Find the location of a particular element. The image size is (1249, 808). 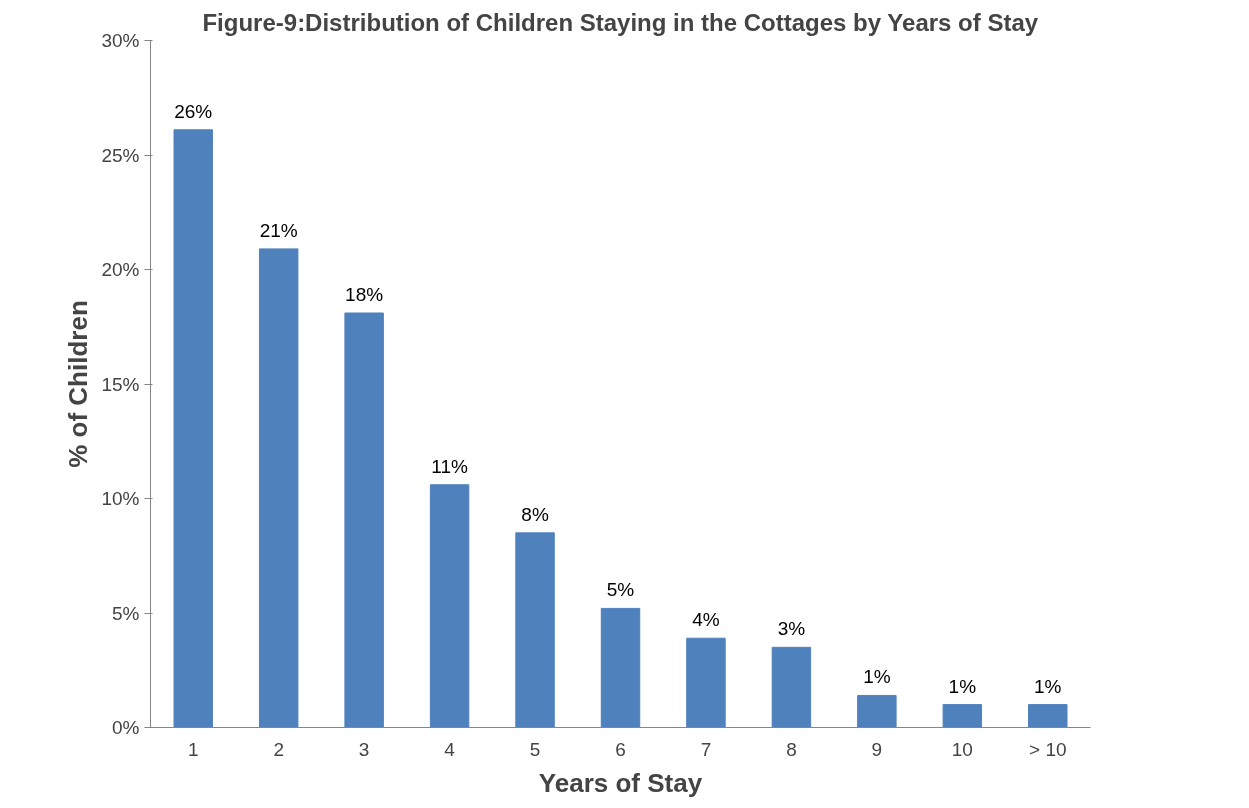

data-label: 26% is located at coordinates (193, 111).